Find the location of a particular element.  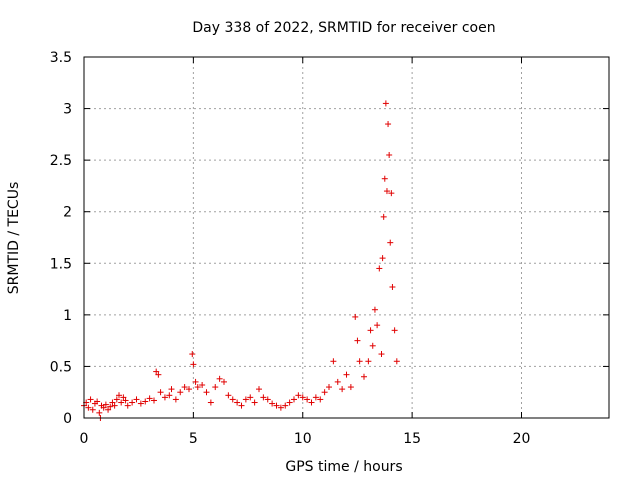

y-tick-label: 0.5 is located at coordinates (61, 367).